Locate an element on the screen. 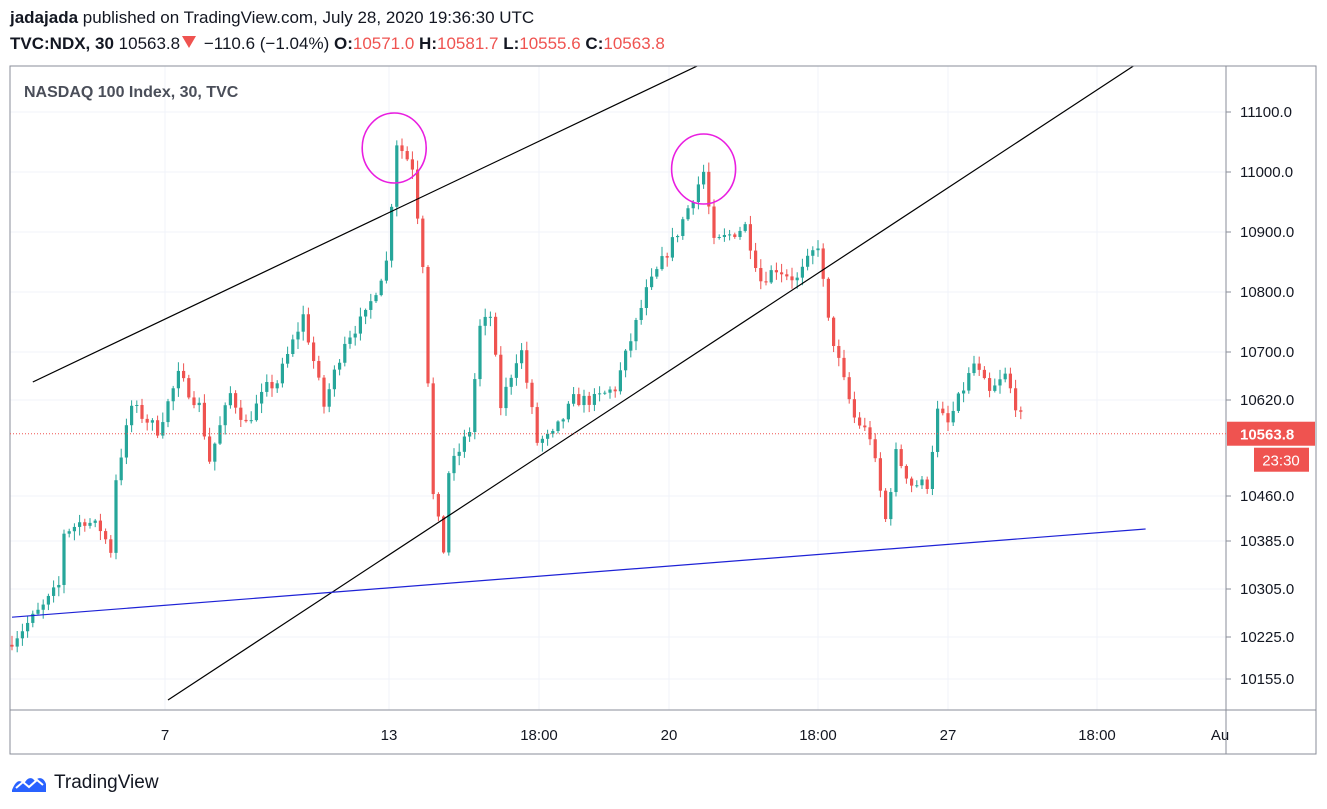 The height and width of the screenshot is (809, 1327). tradingview-footer: TradingView is located at coordinates (84, 783).